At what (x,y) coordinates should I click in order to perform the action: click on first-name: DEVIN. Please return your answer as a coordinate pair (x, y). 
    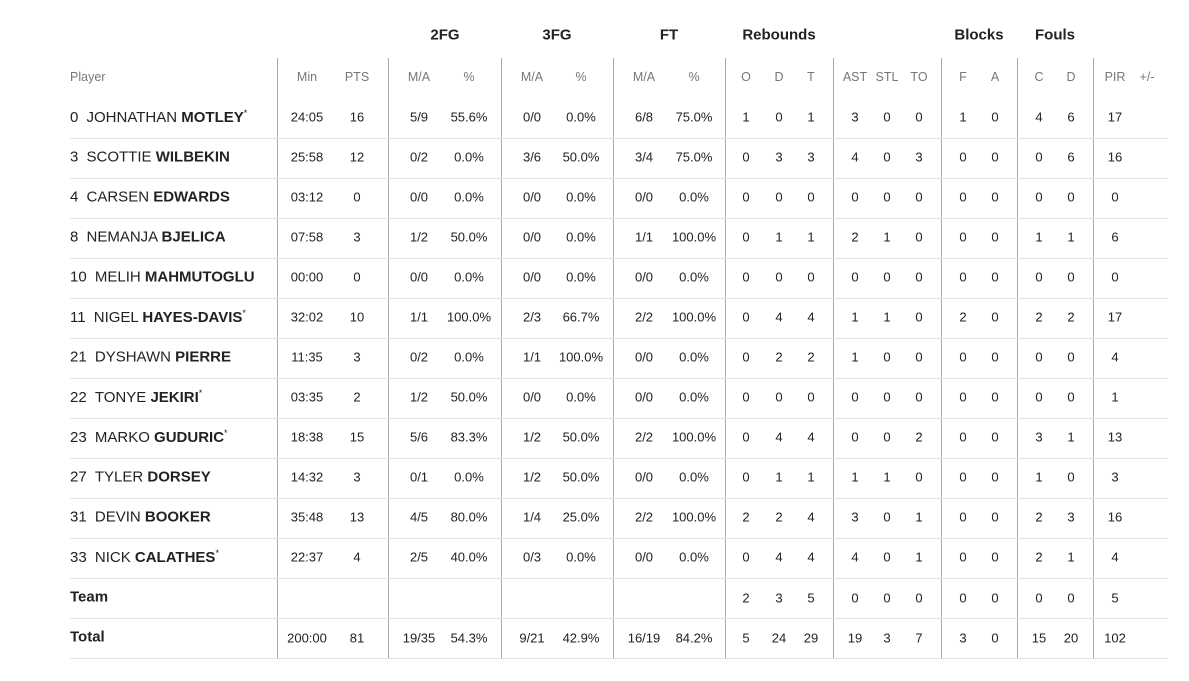
    Looking at the image, I should click on (117, 517).